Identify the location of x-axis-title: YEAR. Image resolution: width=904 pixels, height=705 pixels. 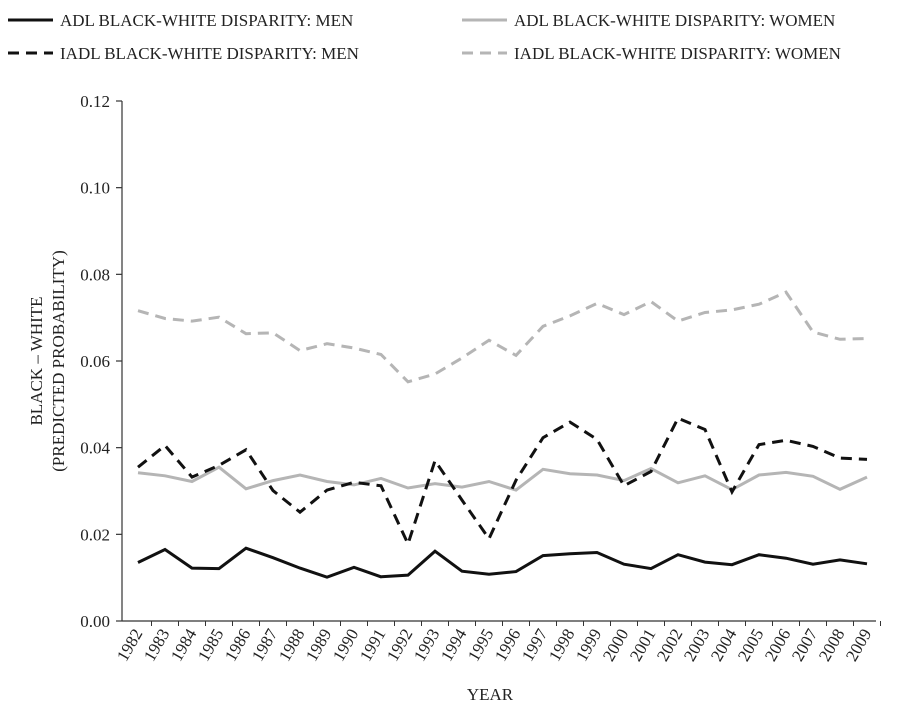
(490, 694).